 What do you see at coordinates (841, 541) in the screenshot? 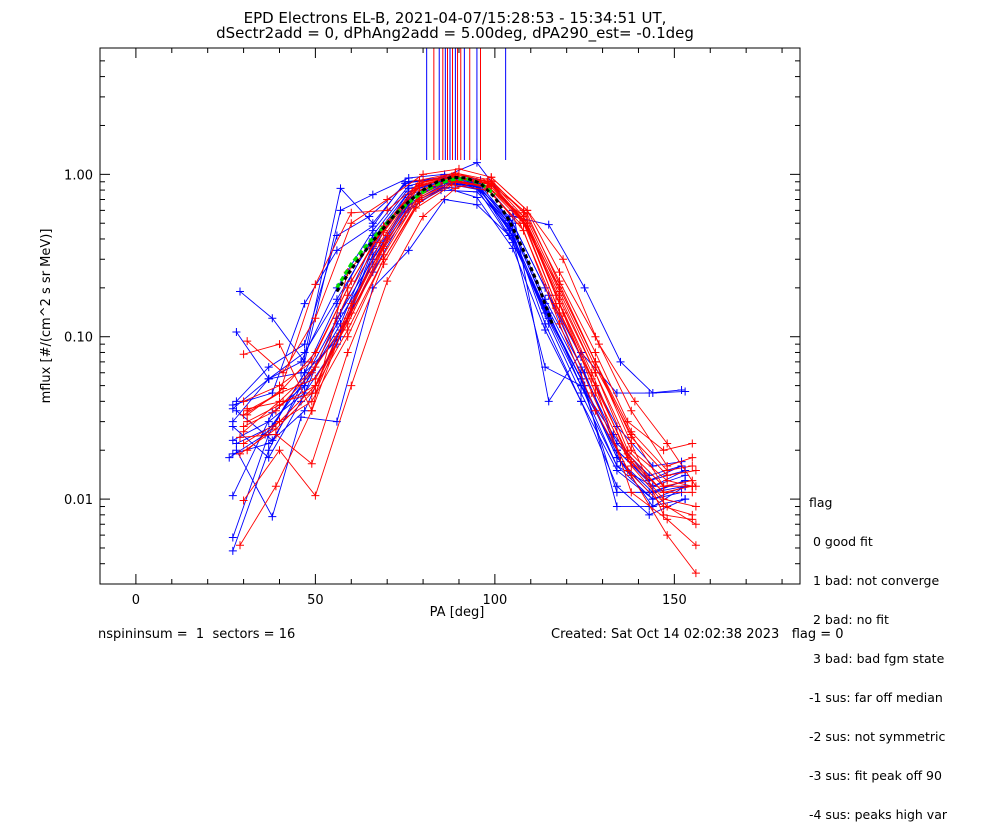
I see `flag-legend-entry: 0 good fit` at bounding box center [841, 541].